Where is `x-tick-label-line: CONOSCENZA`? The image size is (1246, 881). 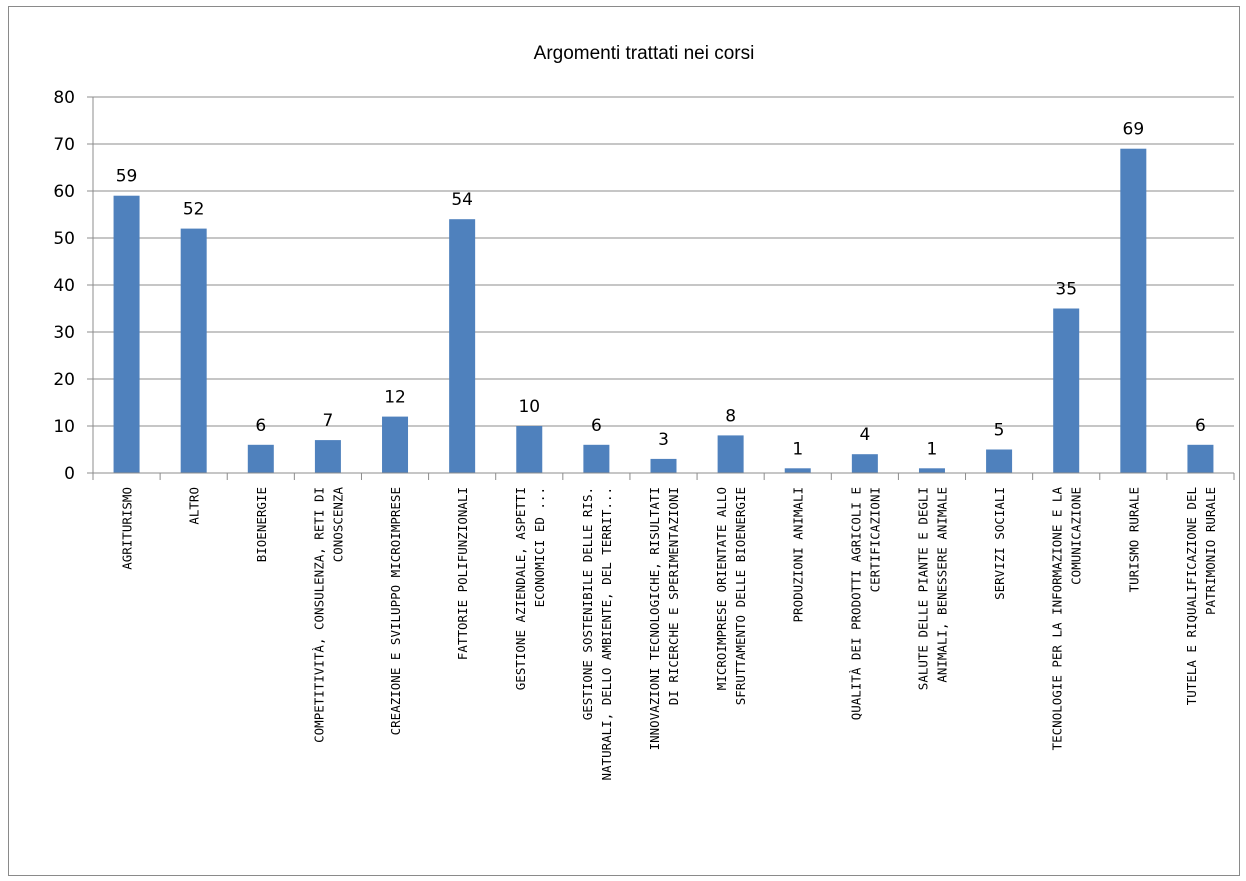
x-tick-label-line: CONOSCENZA is located at coordinates (337, 525).